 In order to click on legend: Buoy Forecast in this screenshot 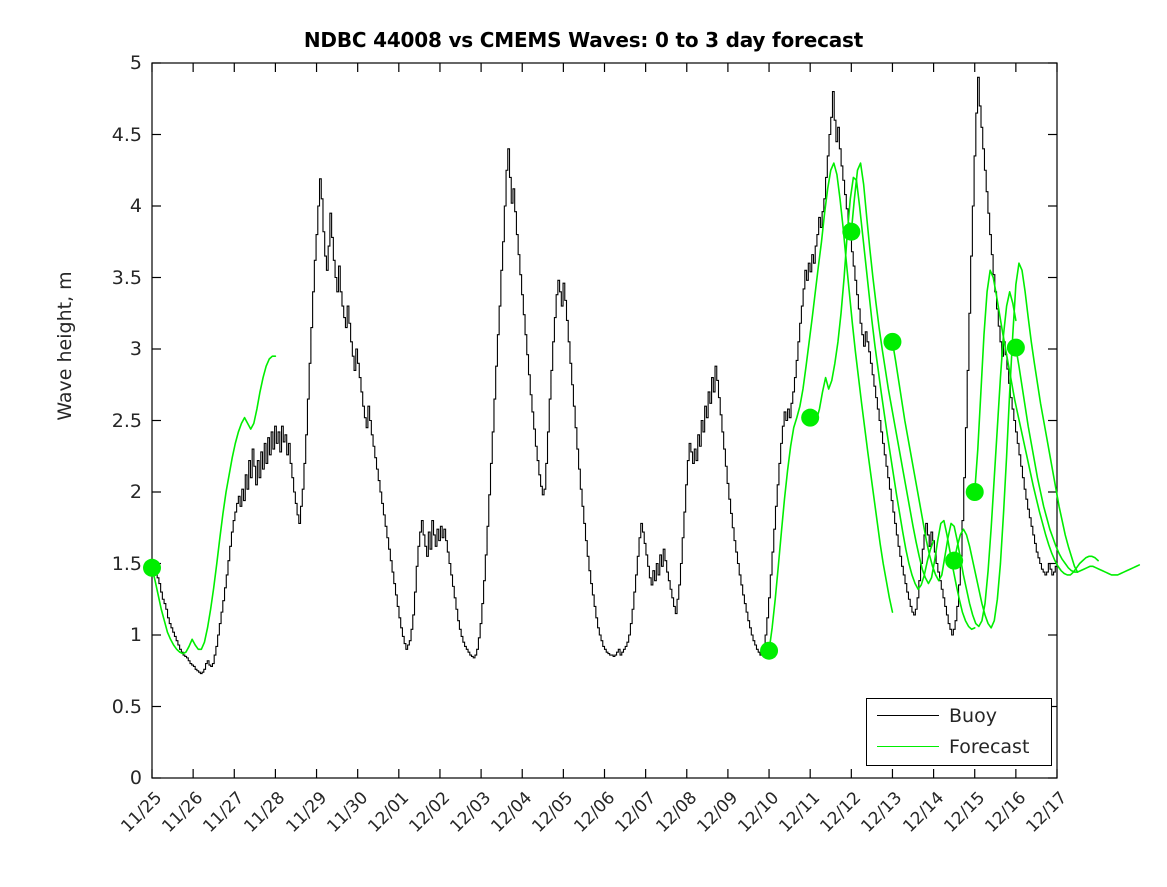, I will do `click(959, 732)`.